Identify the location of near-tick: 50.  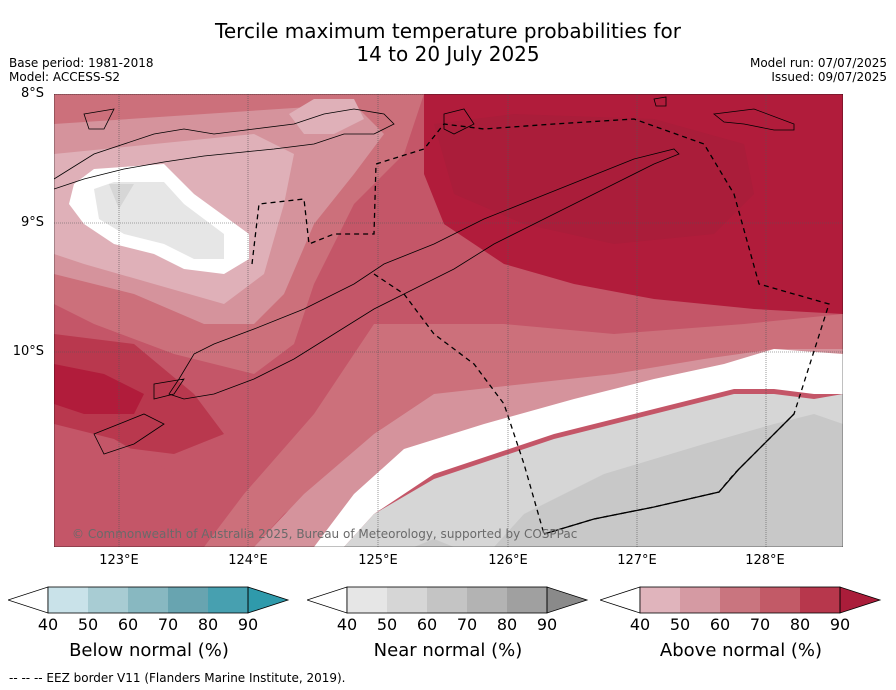
(387, 624).